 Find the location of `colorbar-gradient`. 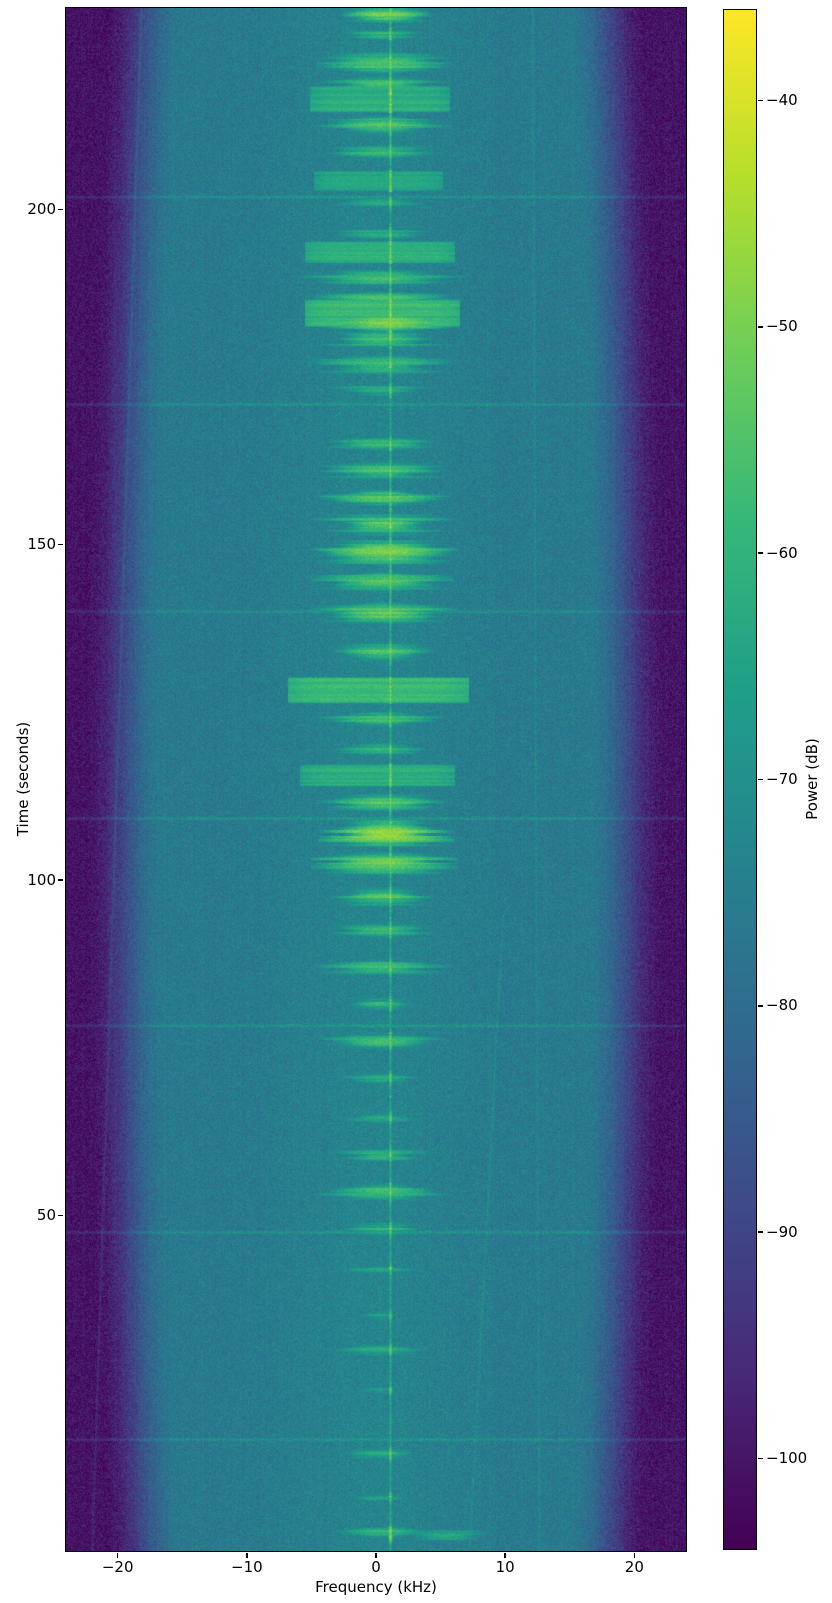

colorbar-gradient is located at coordinates (739, 779).